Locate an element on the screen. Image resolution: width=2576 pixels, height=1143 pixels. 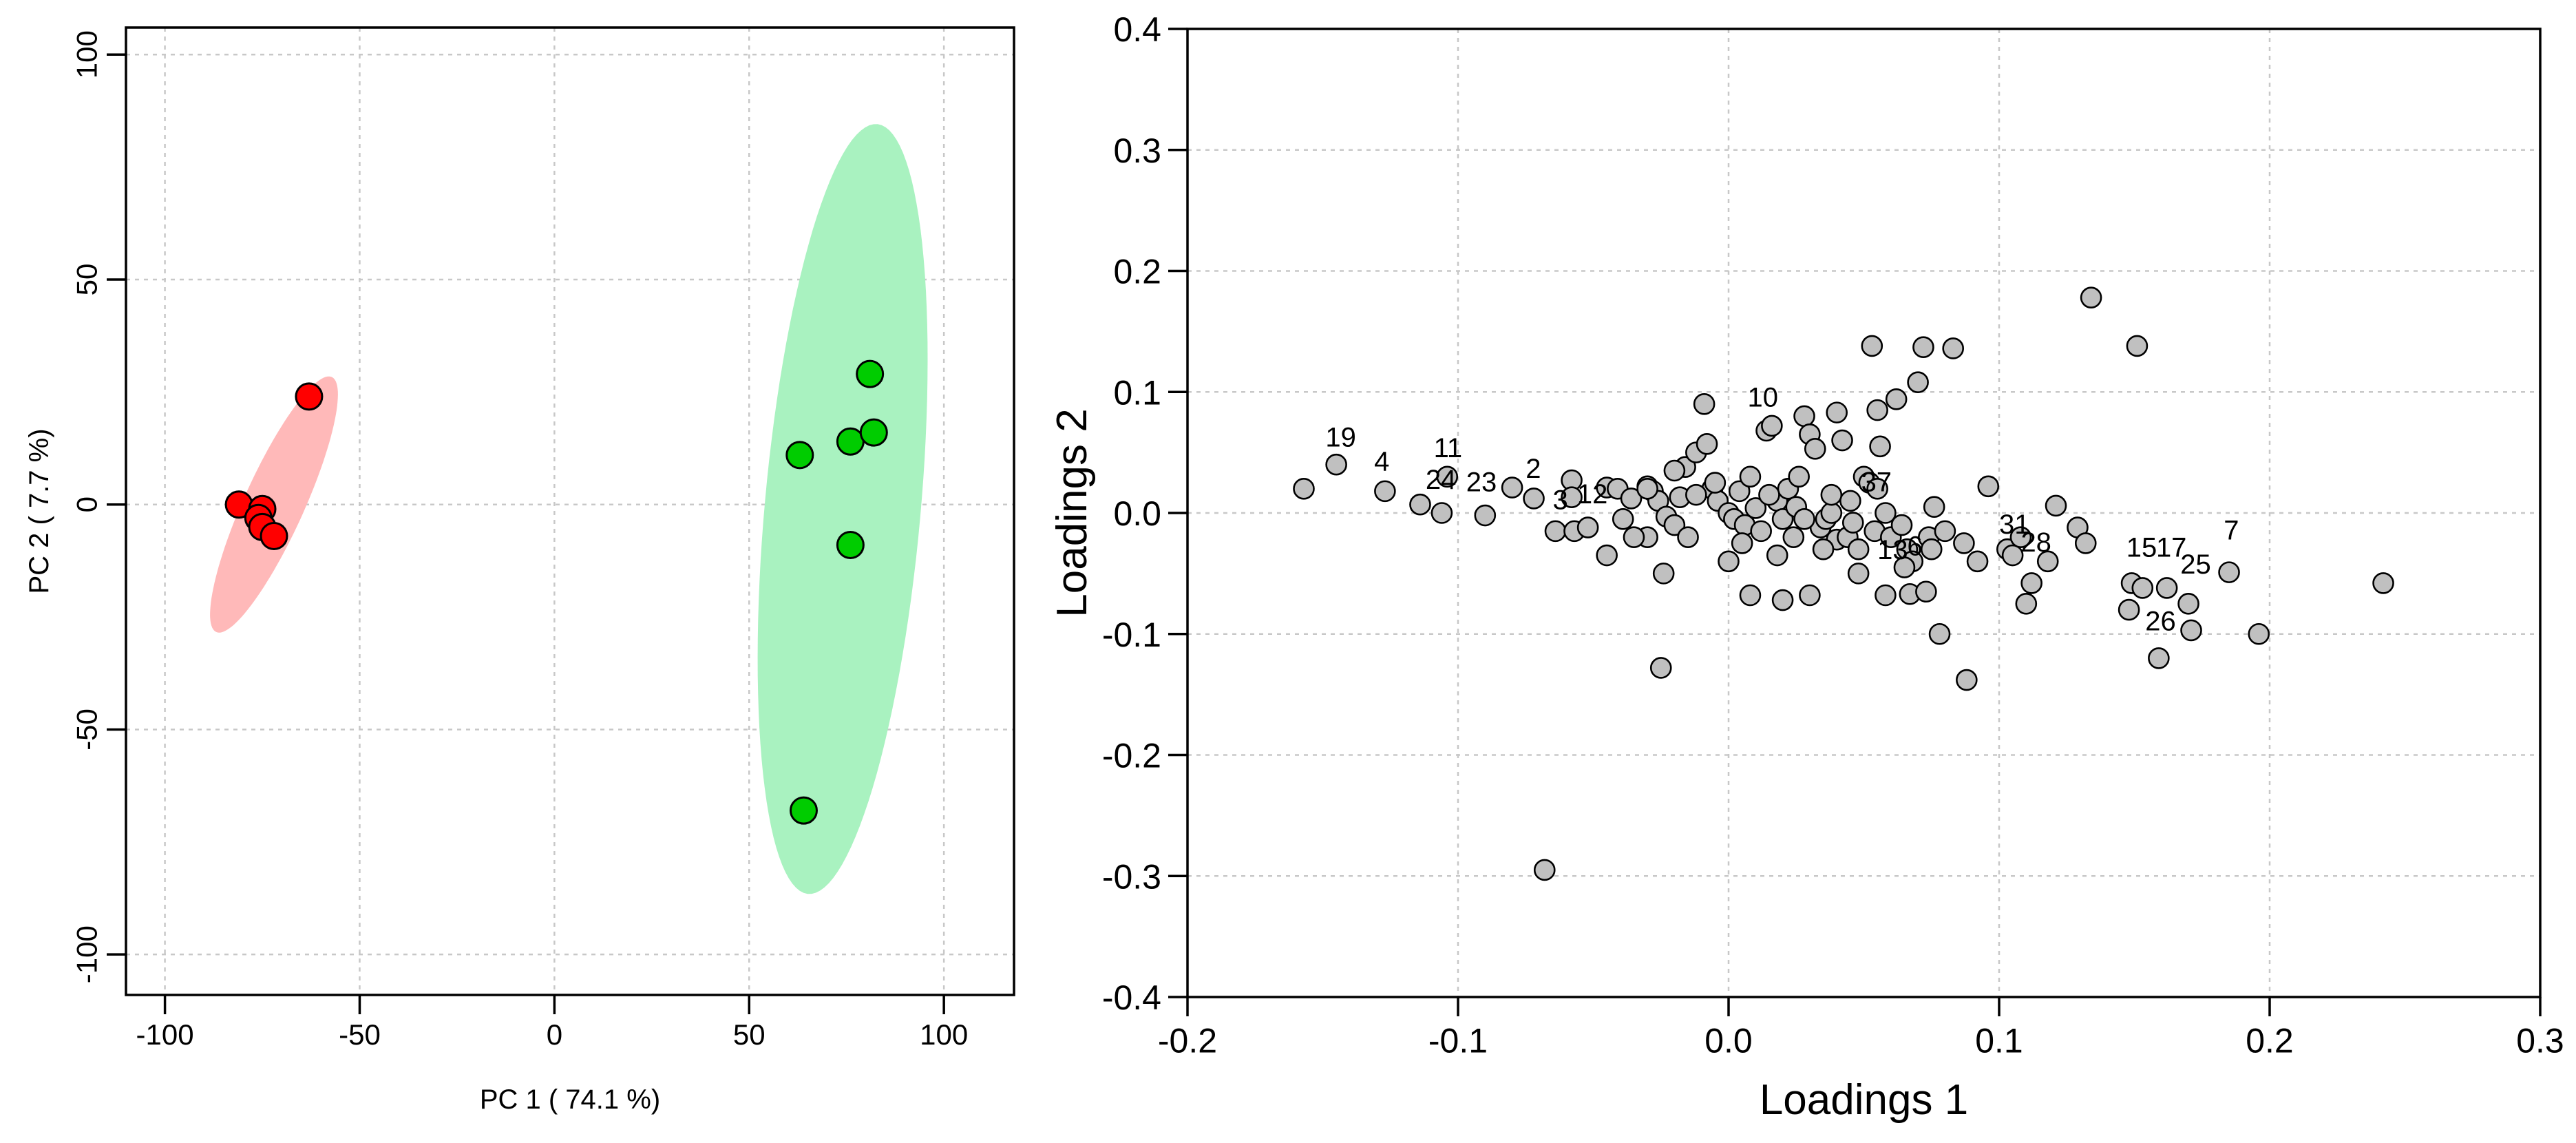
y-tick-label: 0.4 is located at coordinates (1137, 29).